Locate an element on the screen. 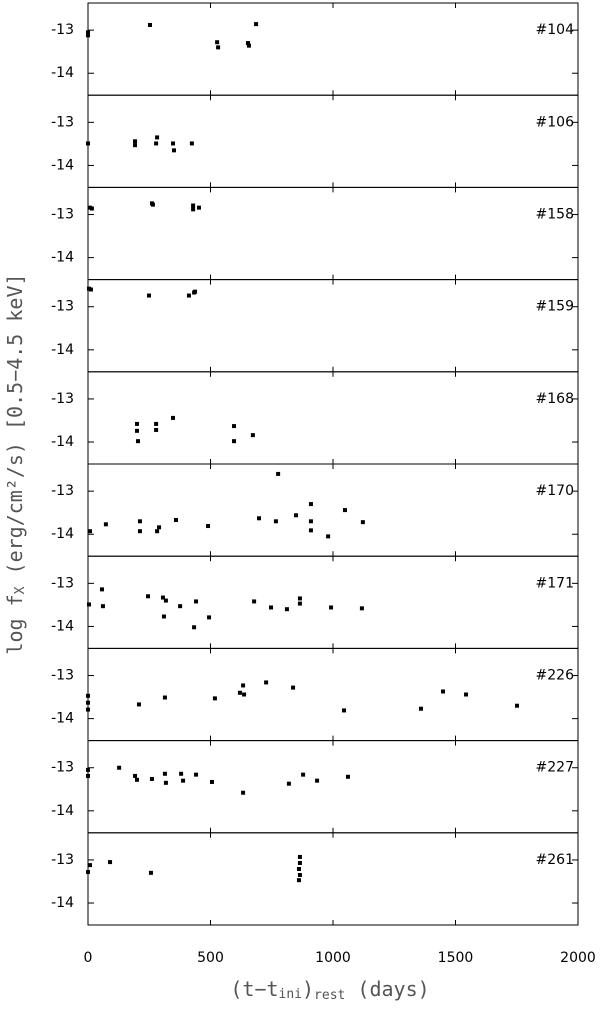 This screenshot has width=600, height=1009. panel-label: #158 is located at coordinates (555, 215).